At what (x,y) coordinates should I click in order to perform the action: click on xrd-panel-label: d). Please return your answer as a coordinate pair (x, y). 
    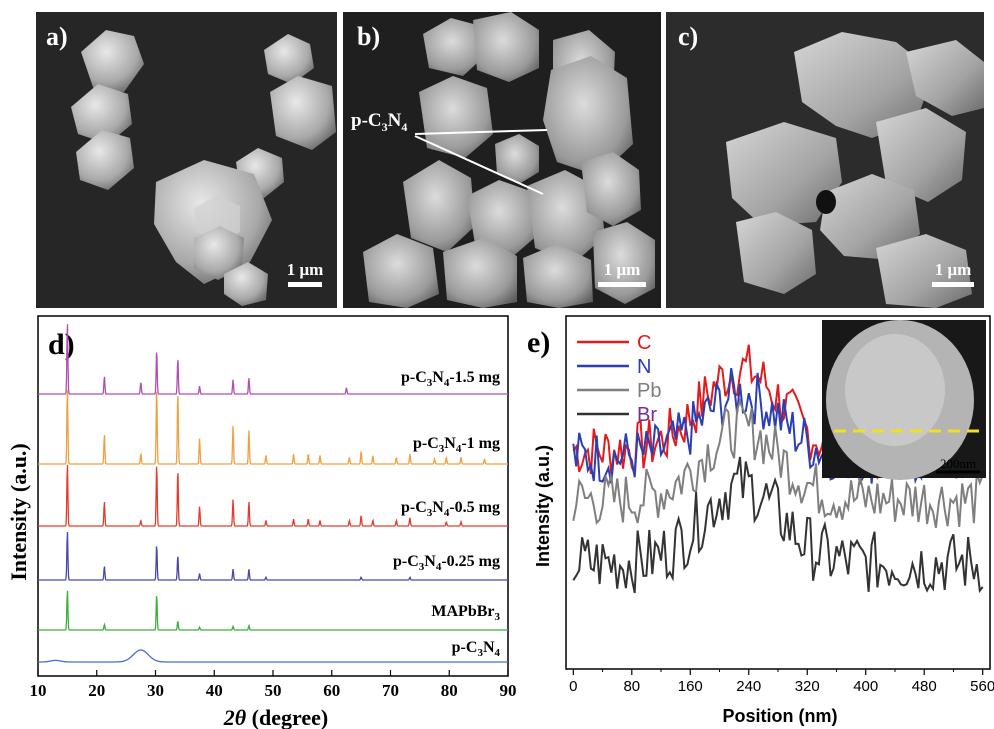
    Looking at the image, I should click on (61, 344).